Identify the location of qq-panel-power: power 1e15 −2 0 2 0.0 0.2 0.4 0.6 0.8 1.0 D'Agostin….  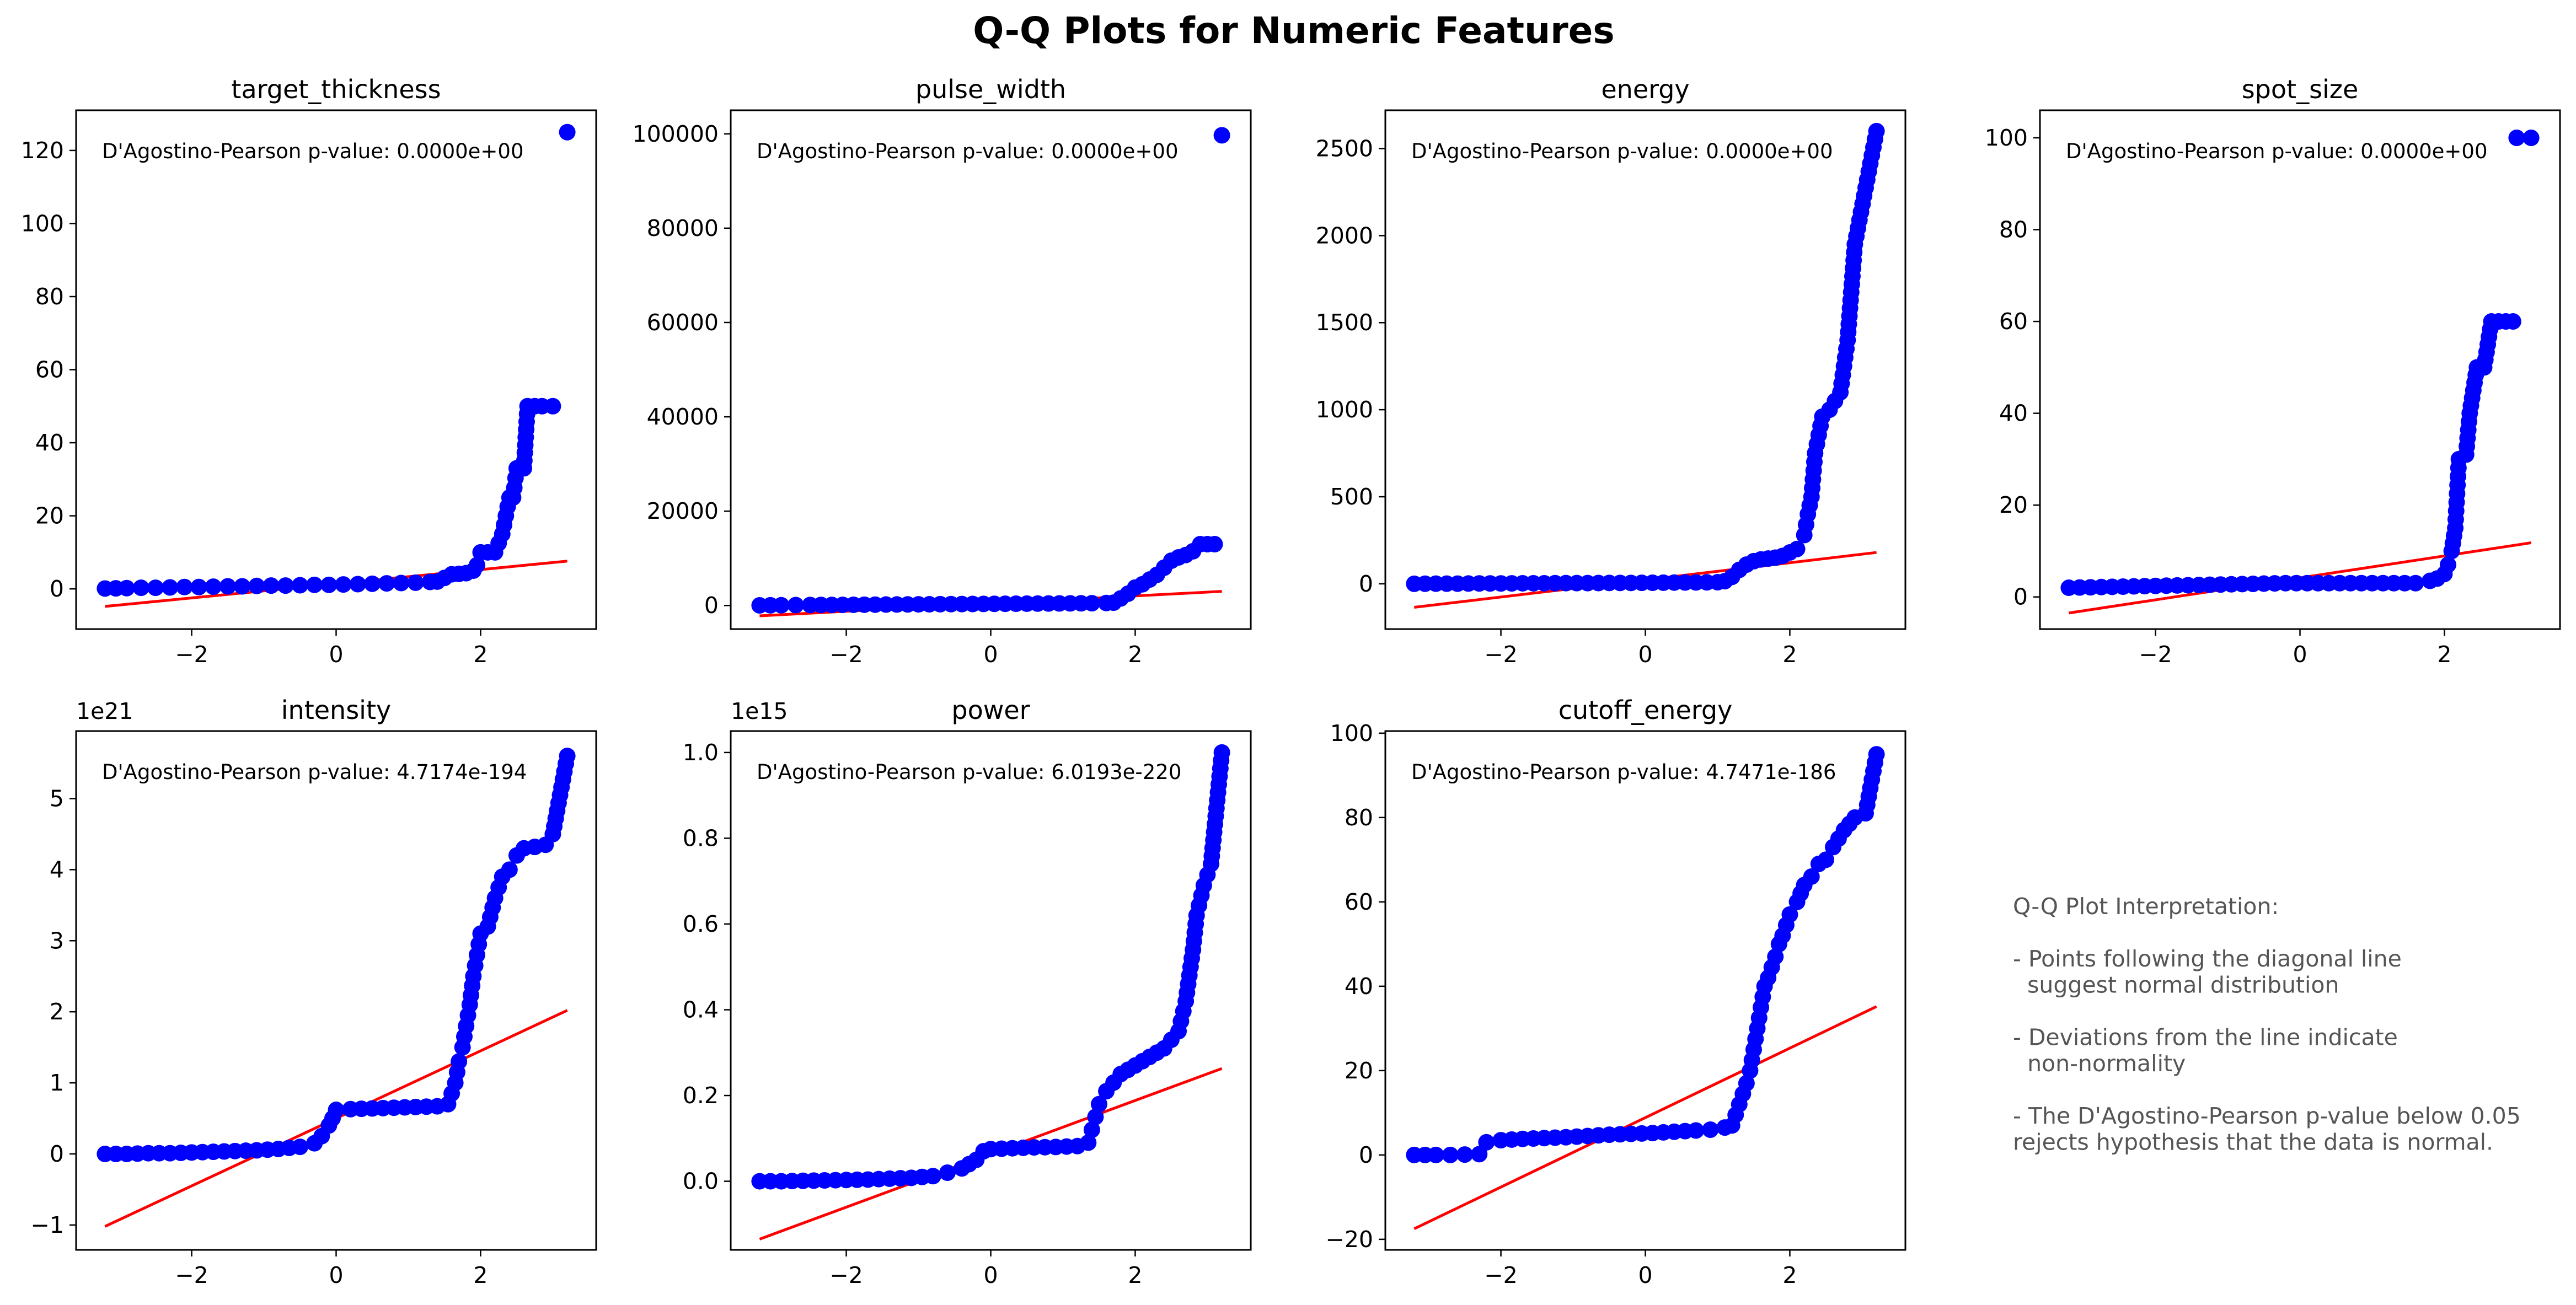
(967, 992).